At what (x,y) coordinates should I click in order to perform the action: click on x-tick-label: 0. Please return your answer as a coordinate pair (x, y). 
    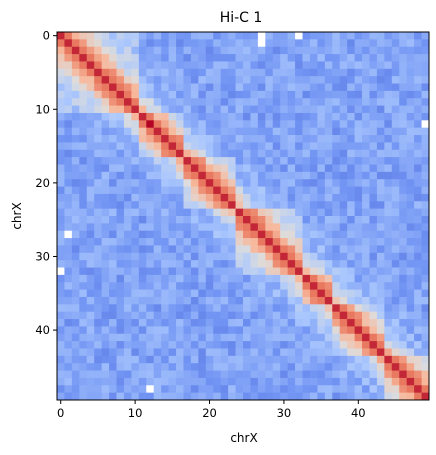
    Looking at the image, I should click on (60, 413).